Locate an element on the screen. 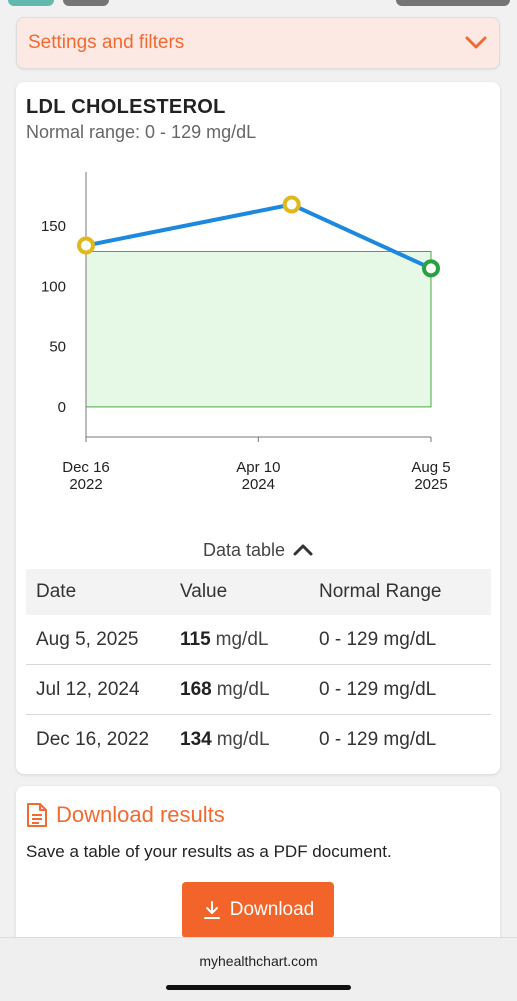 The width and height of the screenshot is (517, 1001). row-value-cell: 115 mg/dL is located at coordinates (249, 640).